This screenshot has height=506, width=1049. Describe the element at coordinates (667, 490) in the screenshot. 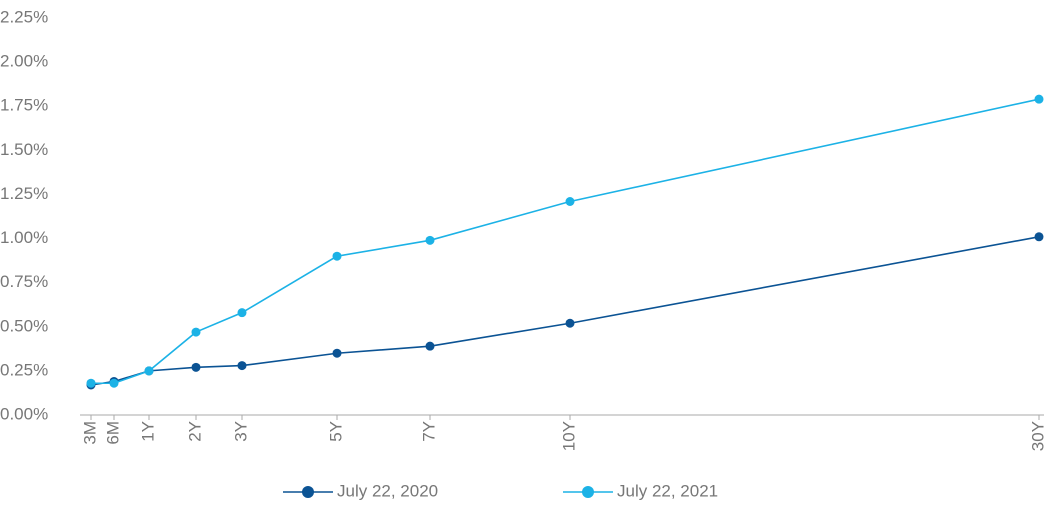

I see `legend-label: July 22, 2021` at that location.